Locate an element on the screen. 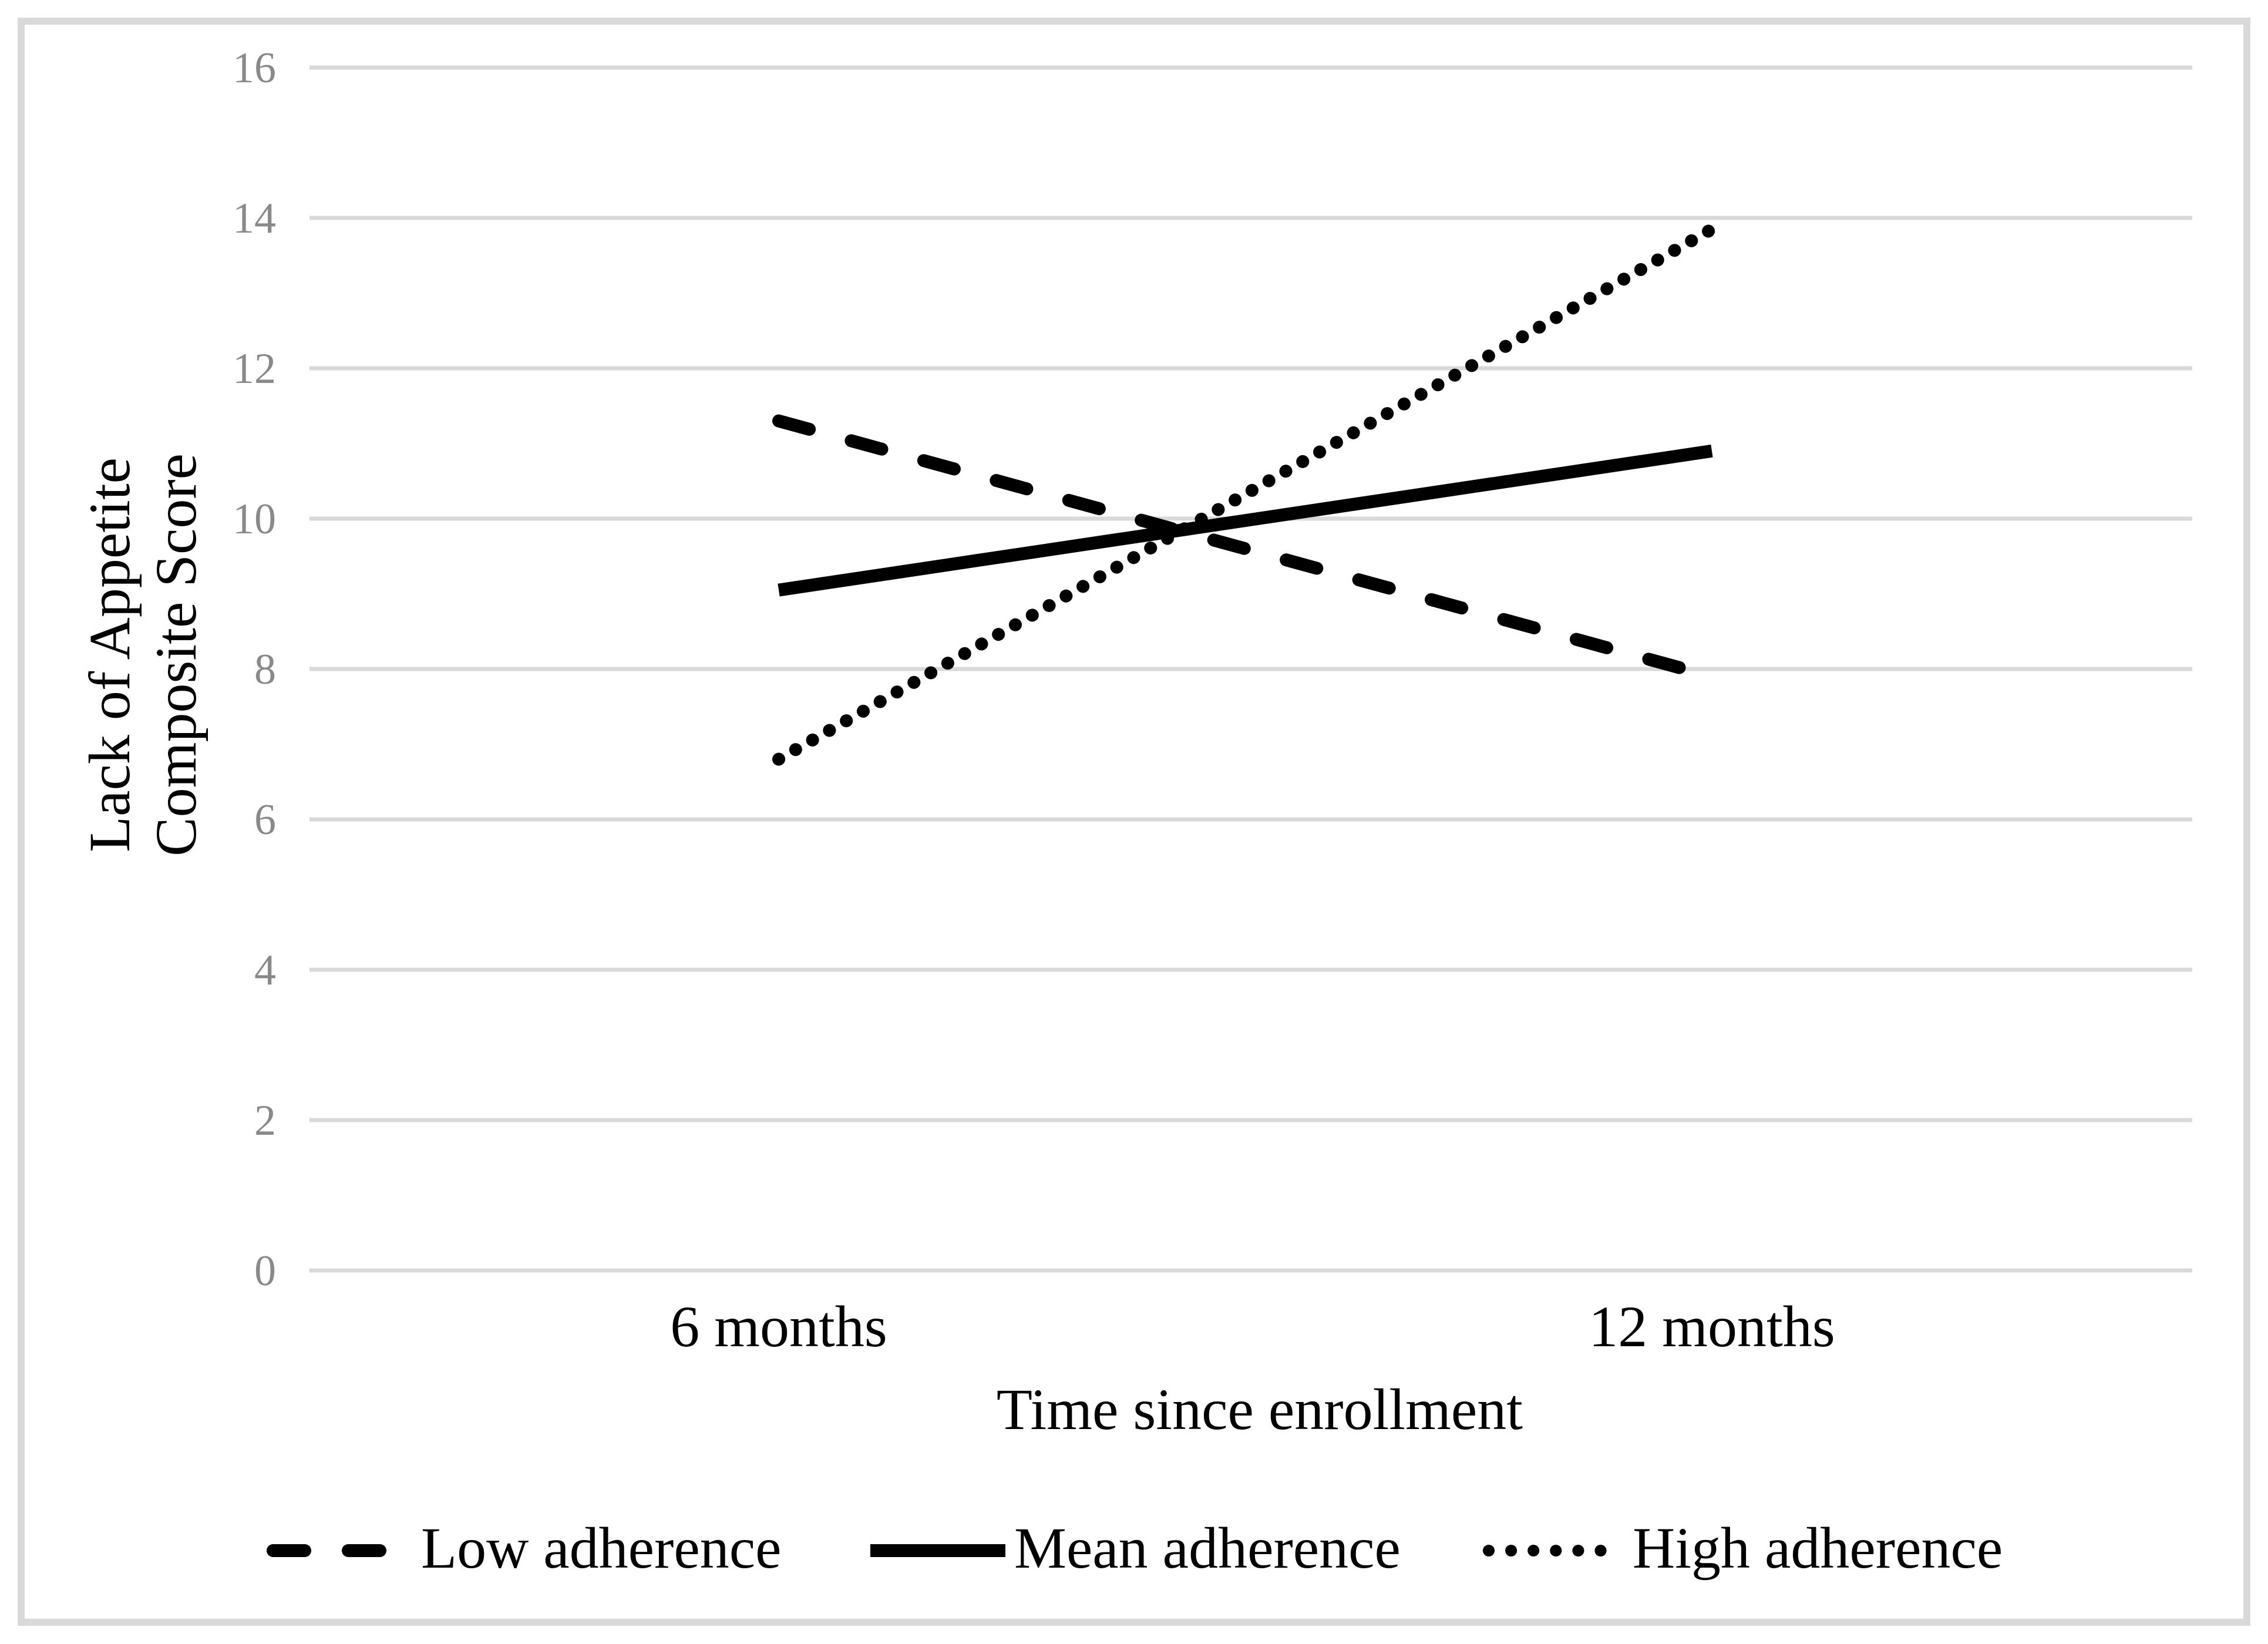 The image size is (2268, 1644). y-axis-title-line1: Lack of Appetite is located at coordinates (109, 655).